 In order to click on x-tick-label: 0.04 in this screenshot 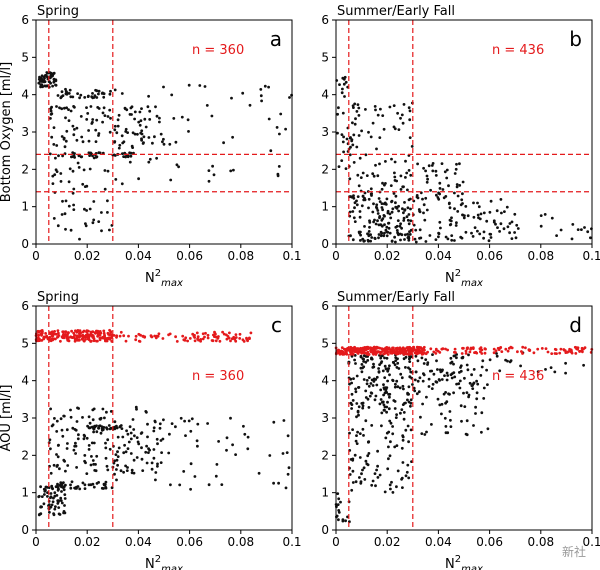, I will do `click(138, 542)`.